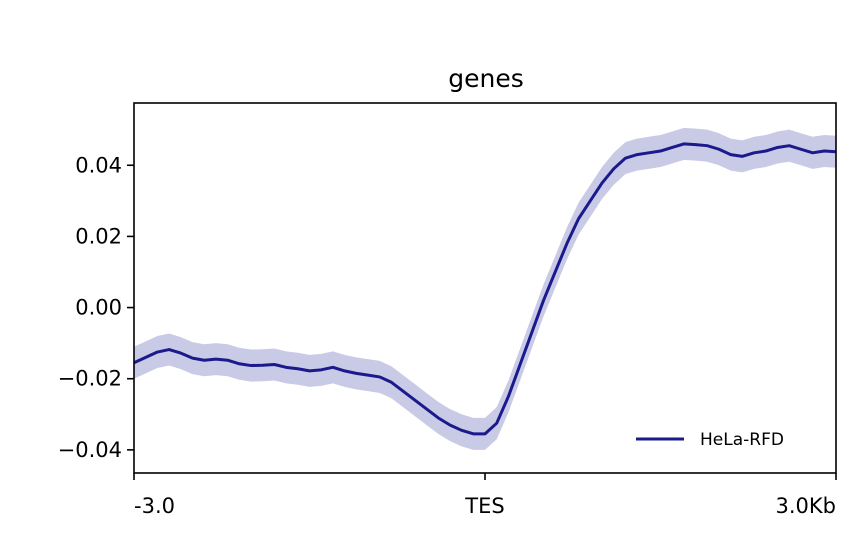  What do you see at coordinates (742, 440) in the screenshot?
I see `legend-label: HeLa-RFD` at bounding box center [742, 440].